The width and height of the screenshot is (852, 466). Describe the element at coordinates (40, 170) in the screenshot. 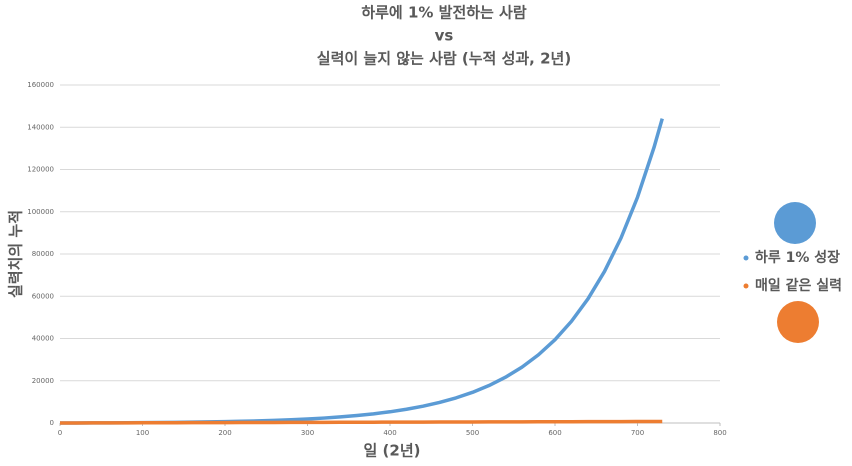

I see `y-tick-label: 120000` at that location.